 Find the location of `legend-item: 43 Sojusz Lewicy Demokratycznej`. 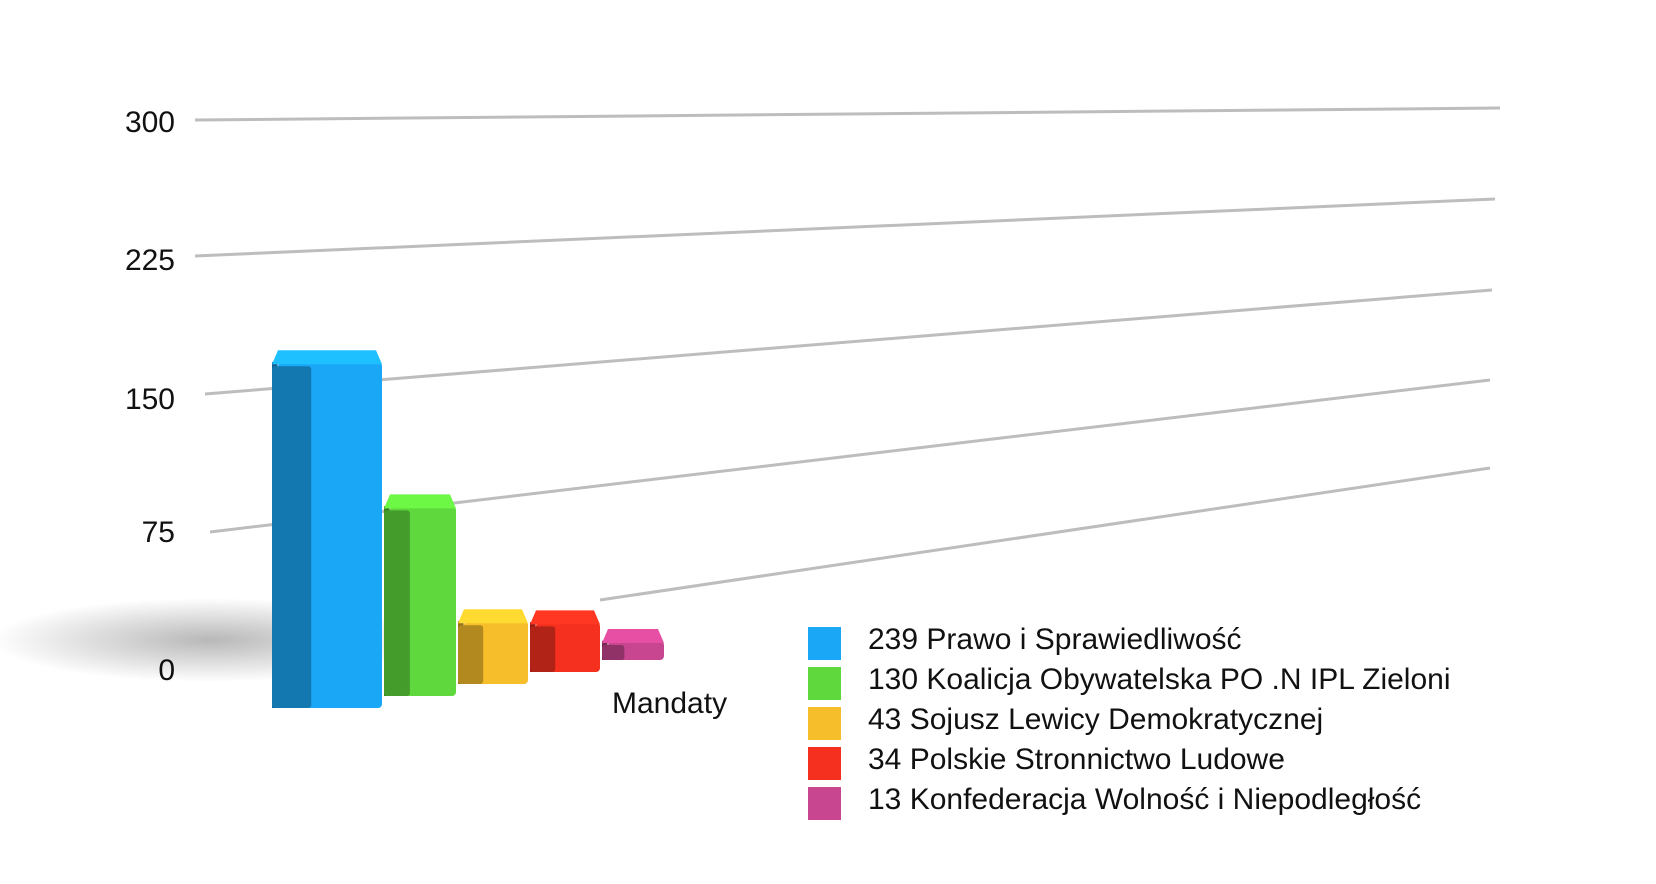

legend-item: 43 Sojusz Lewicy Demokratycznej is located at coordinates (1228, 722).